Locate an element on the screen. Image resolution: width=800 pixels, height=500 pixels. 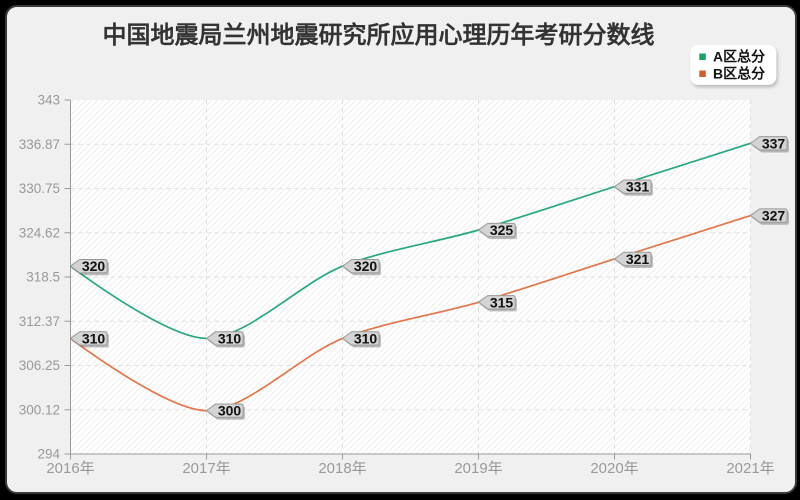
svg-text: 312.37 is located at coordinates (39, 321).